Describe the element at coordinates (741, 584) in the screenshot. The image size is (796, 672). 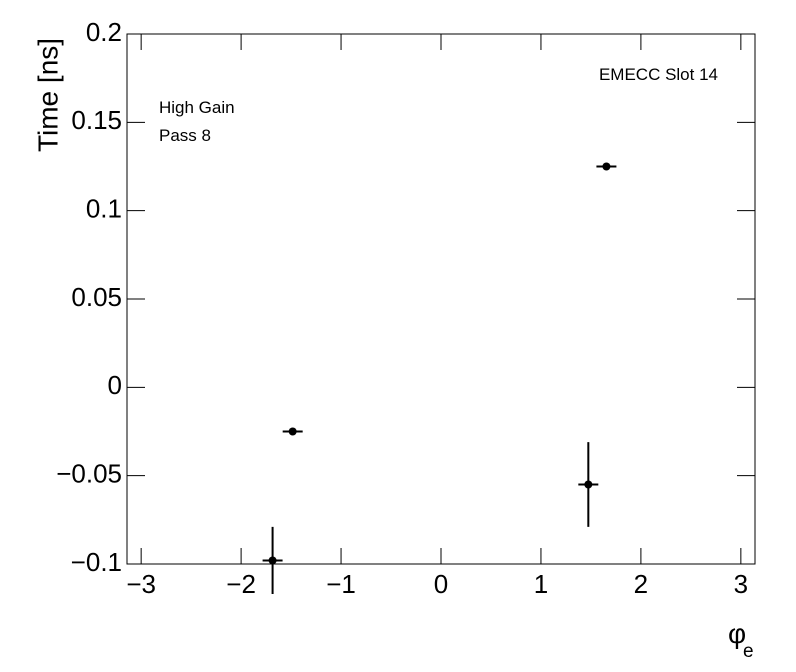
I see `x-tick-label: 3` at that location.